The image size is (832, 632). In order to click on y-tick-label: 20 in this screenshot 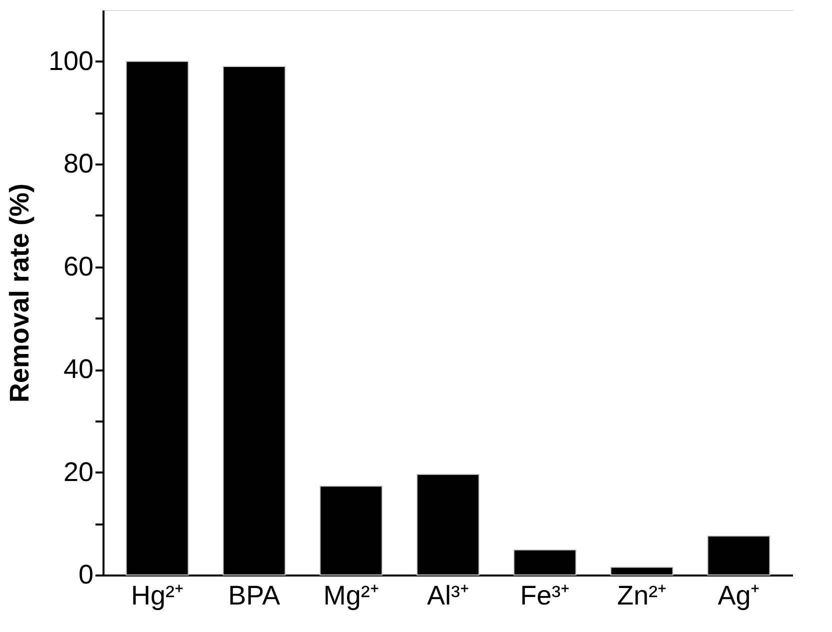, I will do `click(78, 471)`.